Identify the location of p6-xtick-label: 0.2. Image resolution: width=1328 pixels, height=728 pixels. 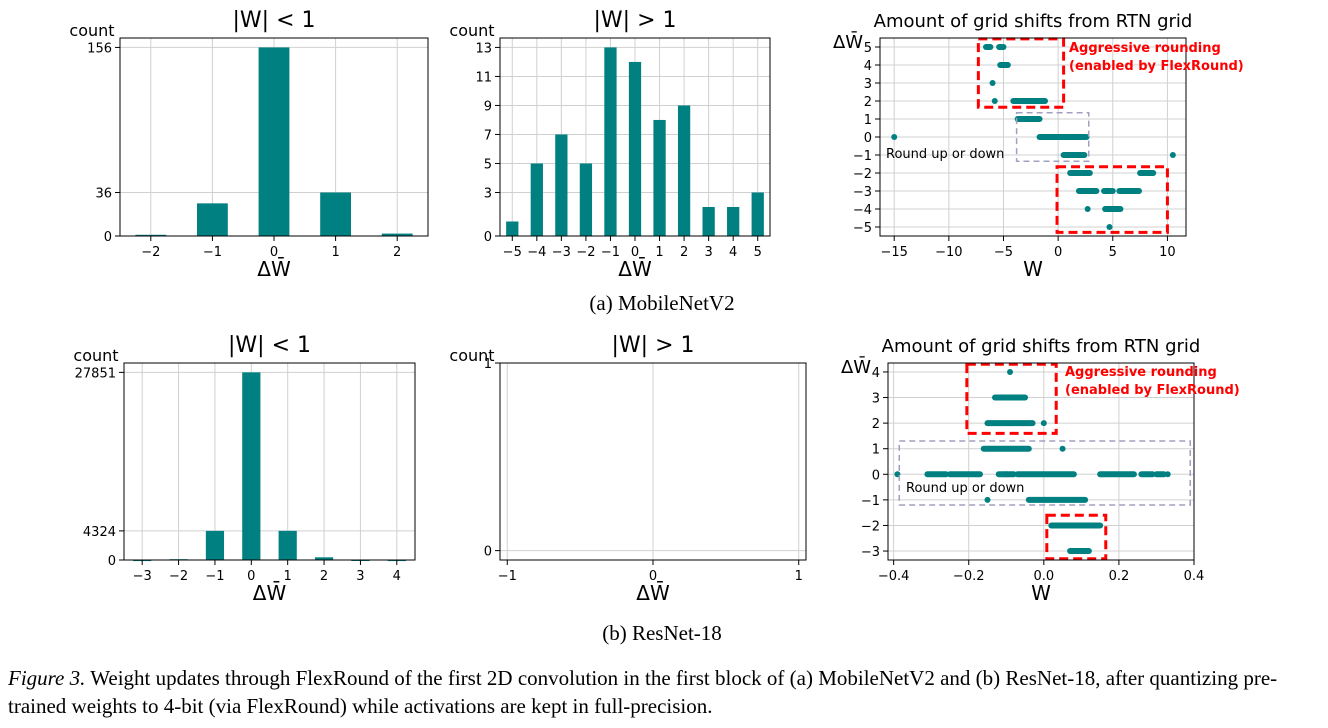
(1119, 576).